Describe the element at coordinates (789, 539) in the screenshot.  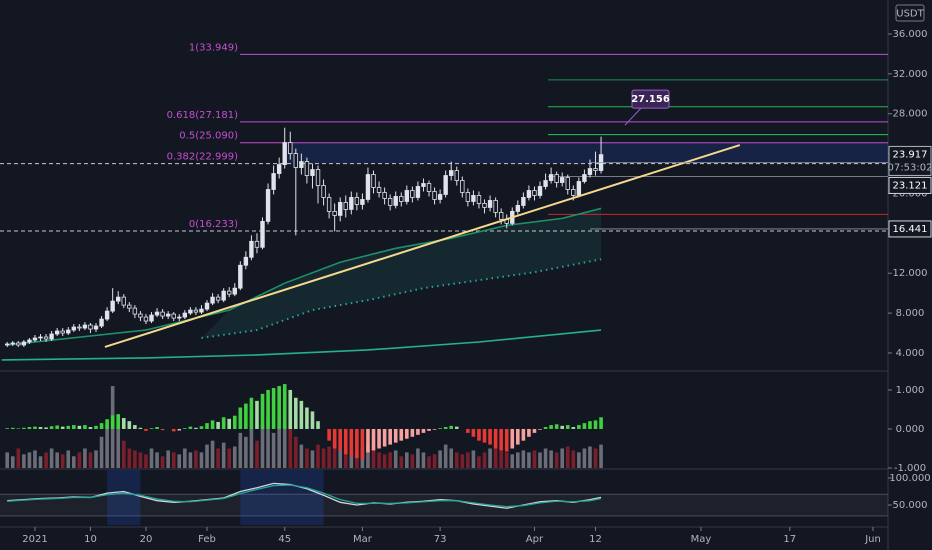
I see `x-tick-label: 17` at that location.